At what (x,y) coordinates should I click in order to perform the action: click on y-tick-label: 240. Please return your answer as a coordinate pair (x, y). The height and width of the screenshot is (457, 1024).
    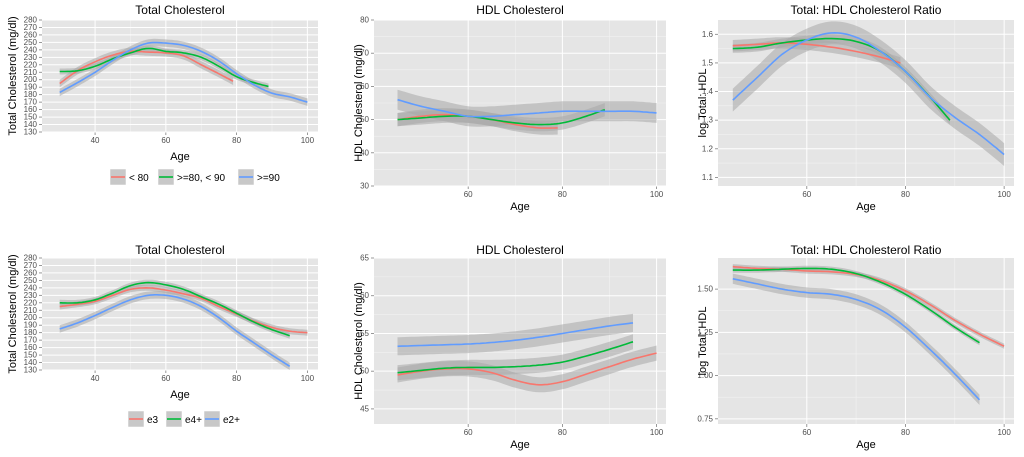
    Looking at the image, I should click on (31, 49).